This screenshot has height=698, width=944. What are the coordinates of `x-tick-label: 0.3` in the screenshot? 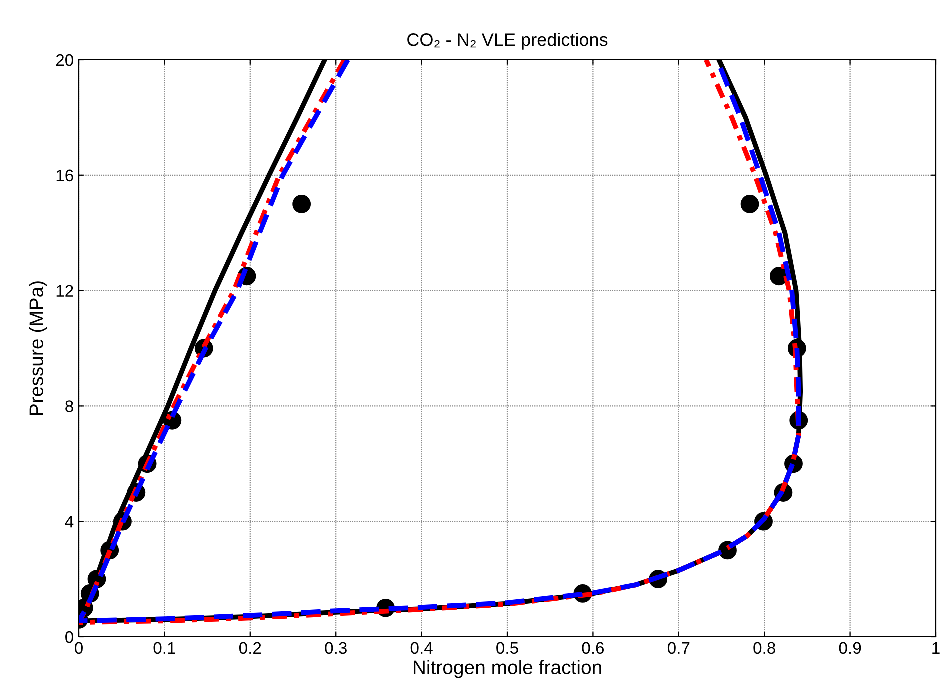 It's located at (336, 648).